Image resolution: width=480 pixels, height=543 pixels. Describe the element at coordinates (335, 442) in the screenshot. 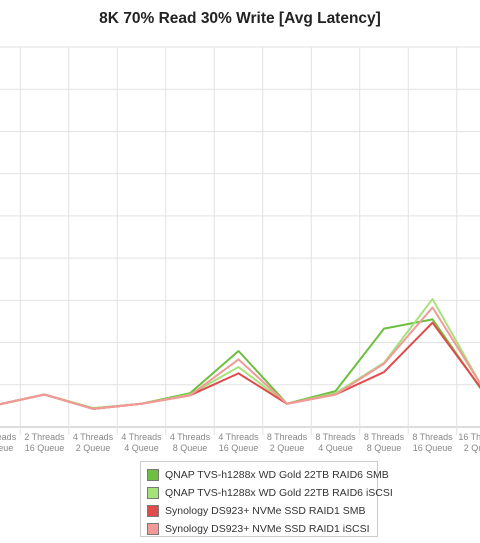

I see `x-tick-label: 8 Threads 4 Queue` at that location.